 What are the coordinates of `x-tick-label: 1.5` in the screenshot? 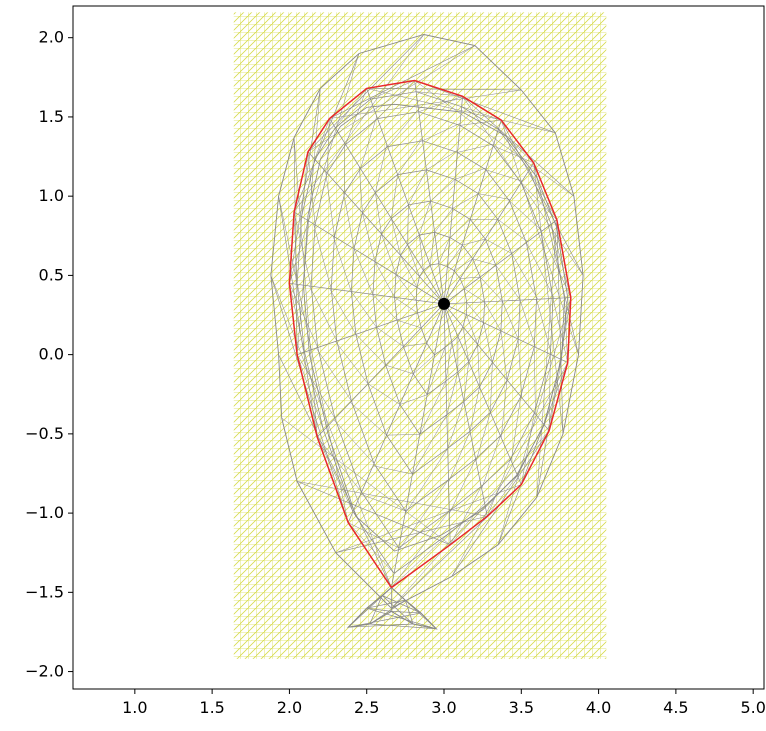 It's located at (211, 707).